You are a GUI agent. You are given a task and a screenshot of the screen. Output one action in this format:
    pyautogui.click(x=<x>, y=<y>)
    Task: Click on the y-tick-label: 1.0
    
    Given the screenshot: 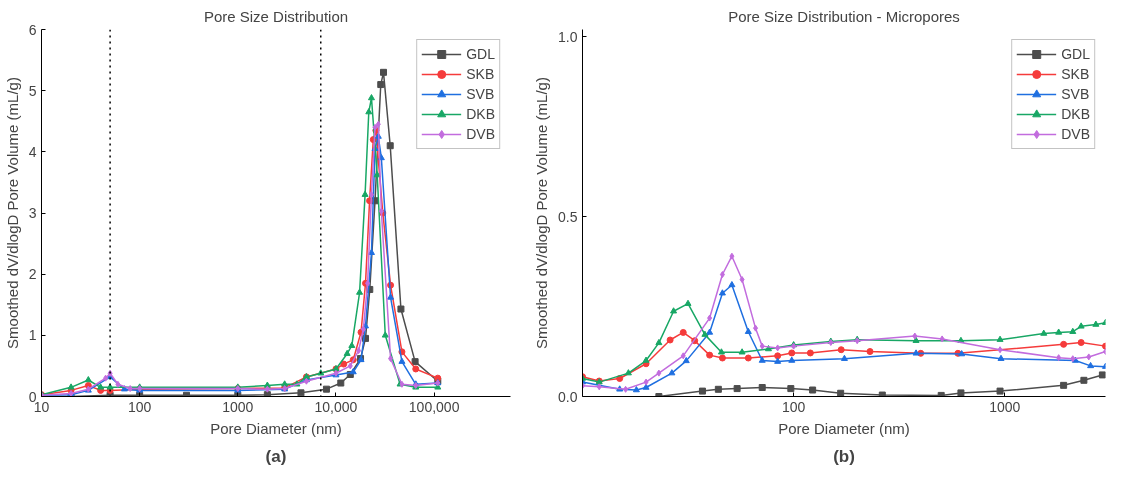 What is the action you would take?
    pyautogui.click(x=568, y=36)
    